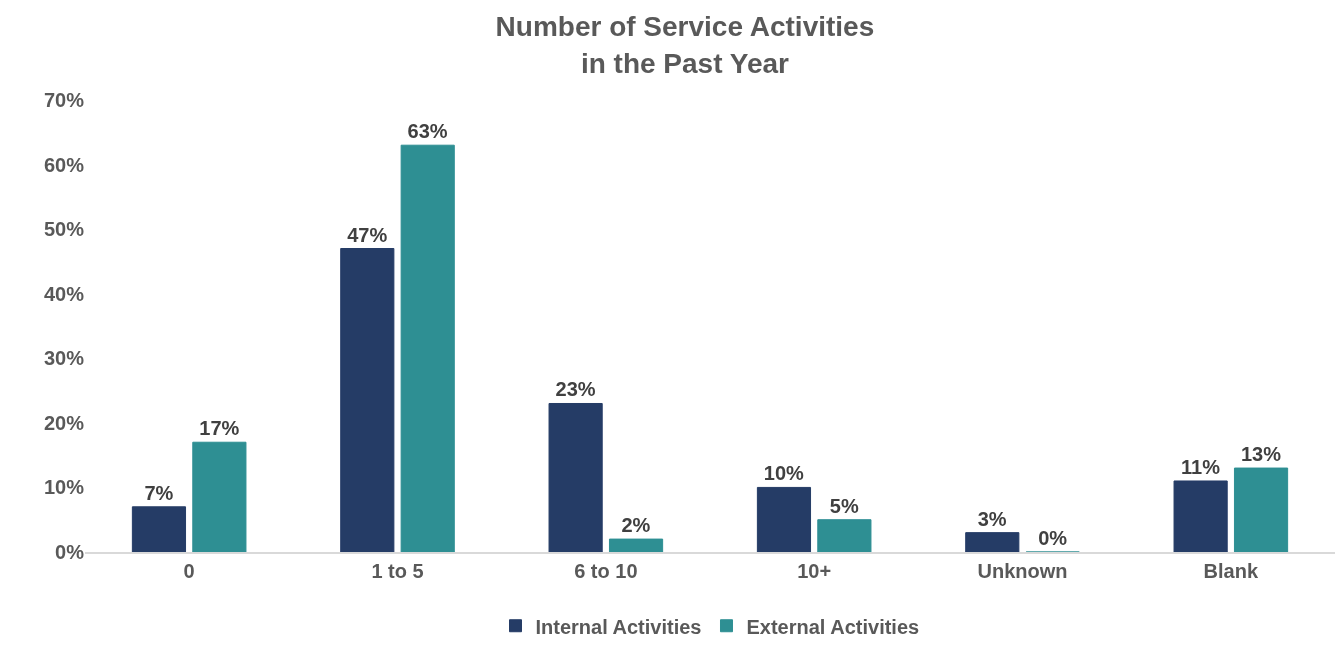 The width and height of the screenshot is (1343, 660). I want to click on y-tick-label: 0%, so click(70, 552).